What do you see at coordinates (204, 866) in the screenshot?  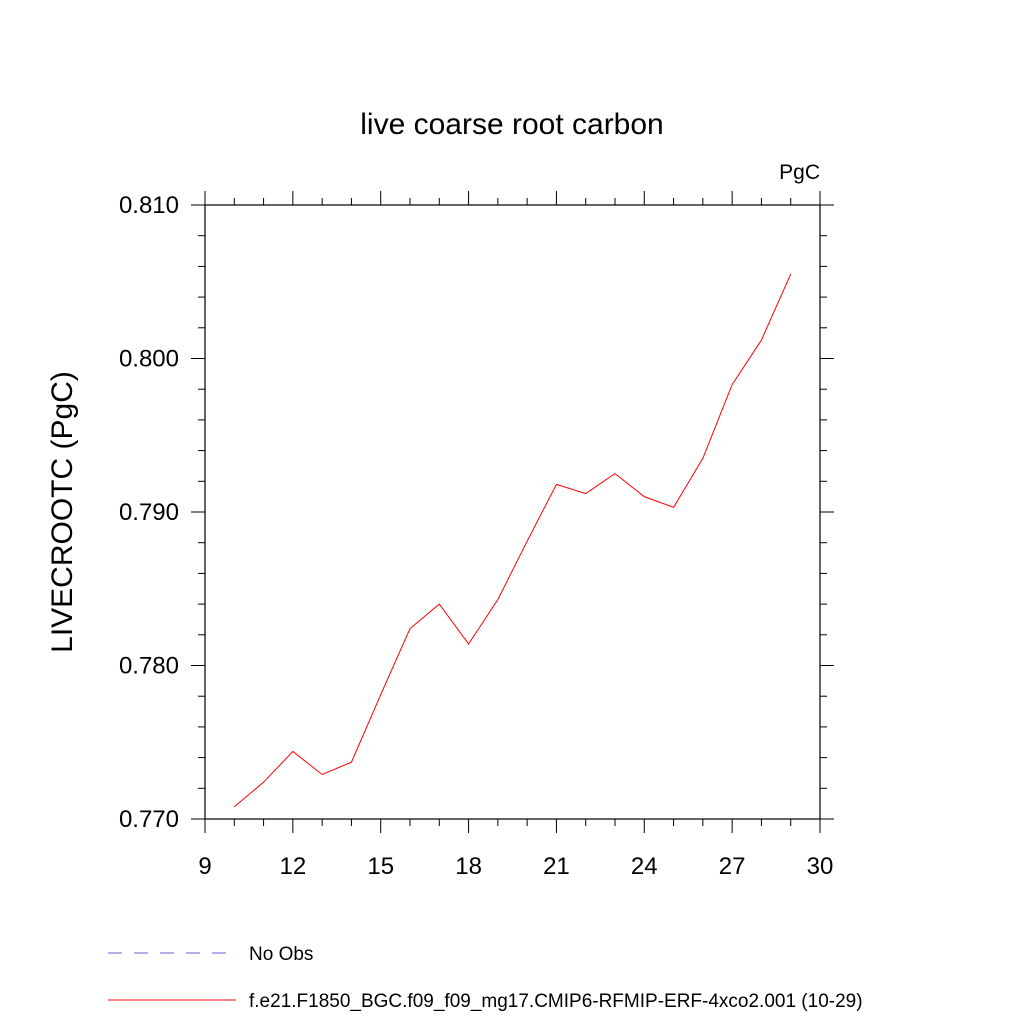 I see `x-tick-label: 9` at bounding box center [204, 866].